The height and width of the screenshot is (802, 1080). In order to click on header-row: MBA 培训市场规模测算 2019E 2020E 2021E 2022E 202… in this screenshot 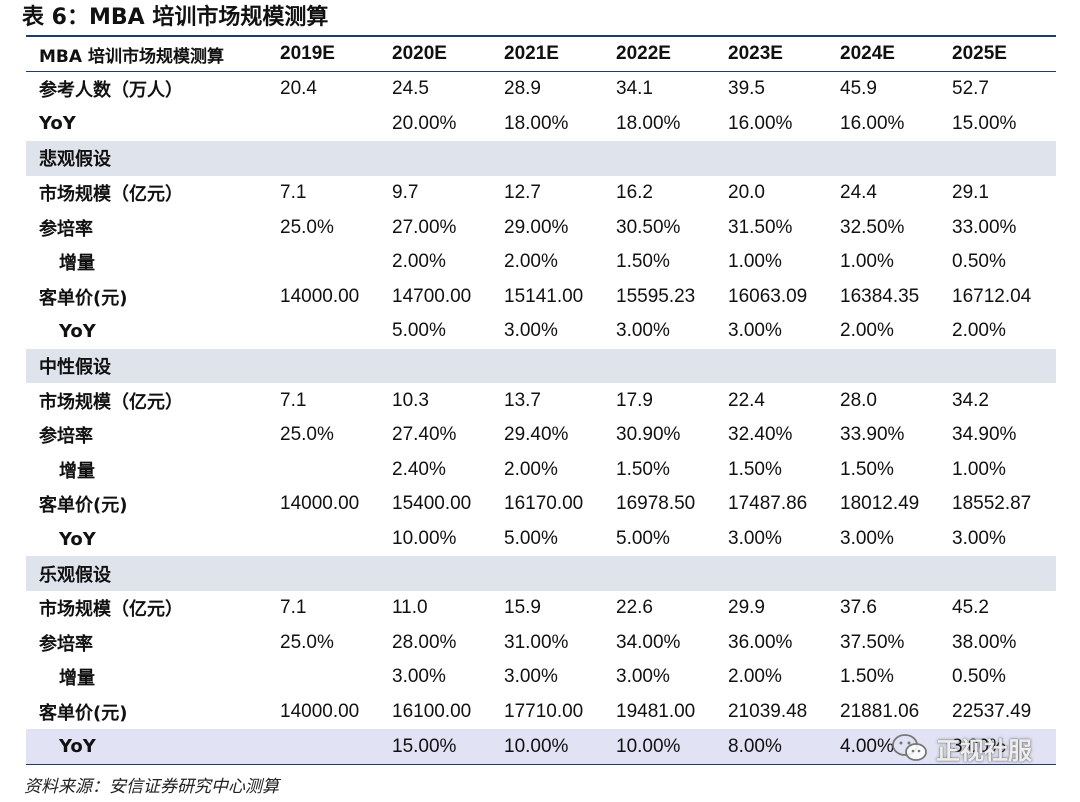, I will do `click(541, 54)`.